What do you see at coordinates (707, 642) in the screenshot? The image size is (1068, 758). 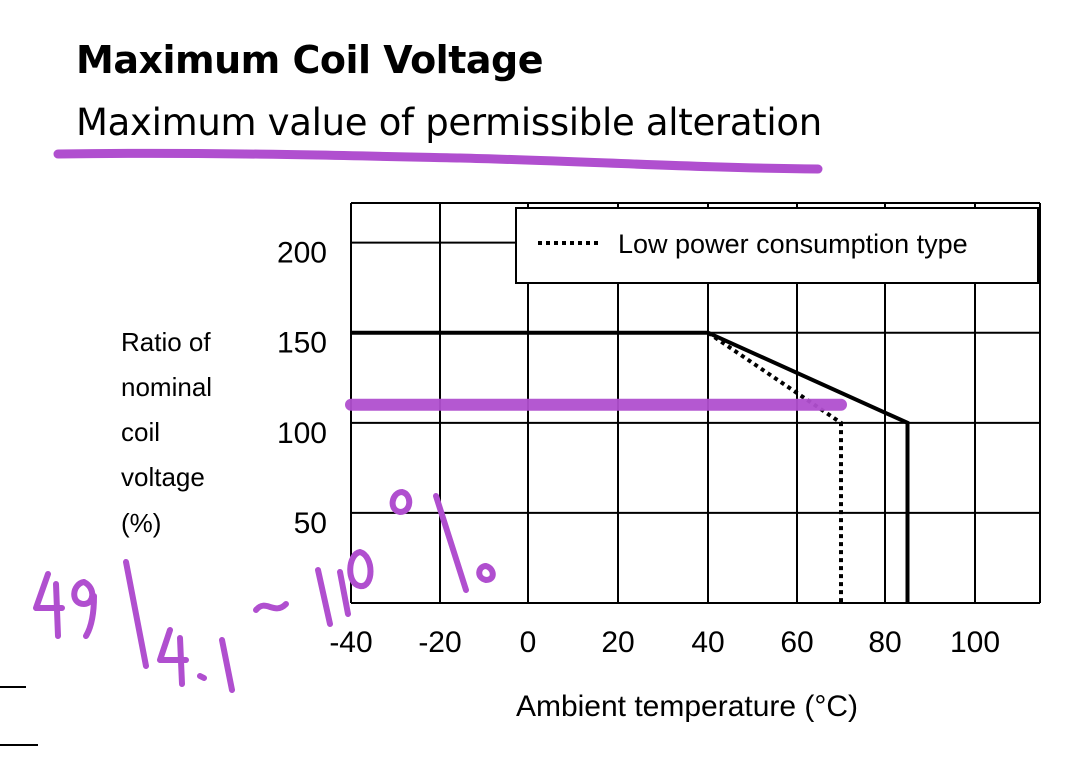 I see `x-tick-label: 40` at bounding box center [707, 642].